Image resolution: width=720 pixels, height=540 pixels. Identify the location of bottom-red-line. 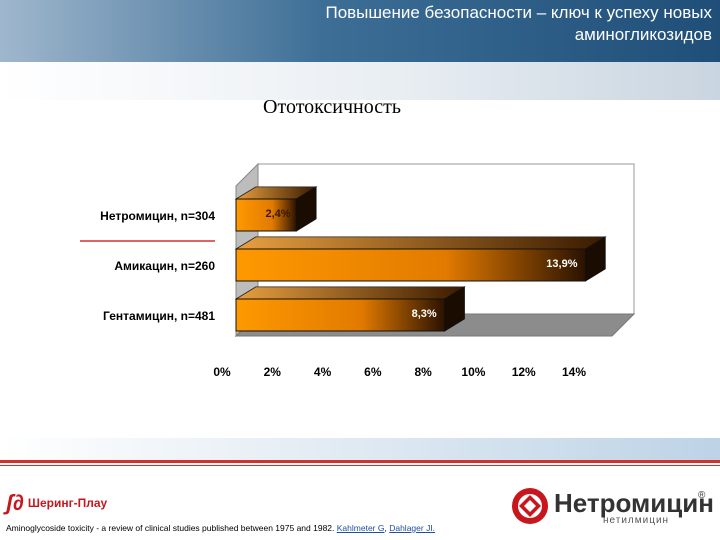
(360, 461).